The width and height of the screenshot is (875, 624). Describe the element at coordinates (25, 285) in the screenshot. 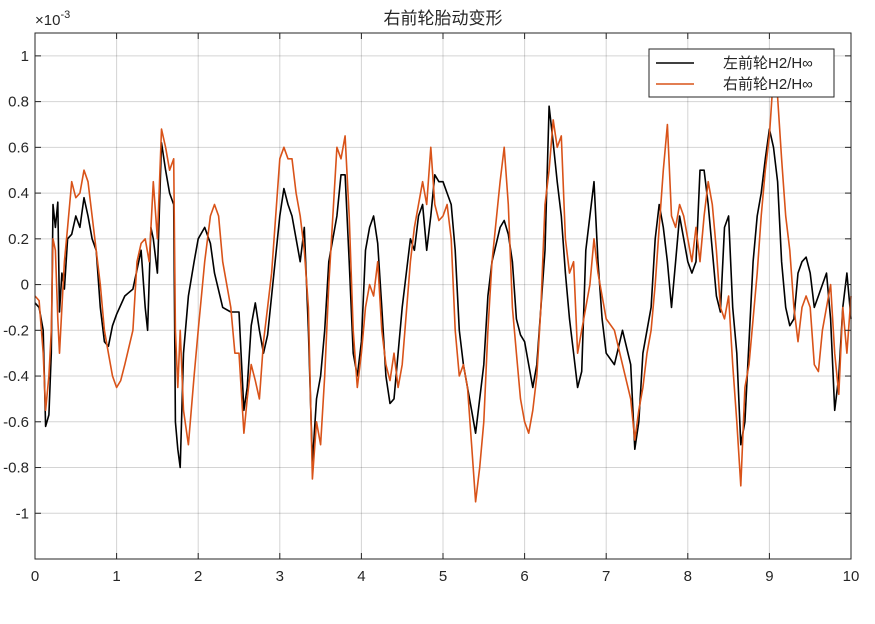

I see `y-tick-label: 0` at that location.